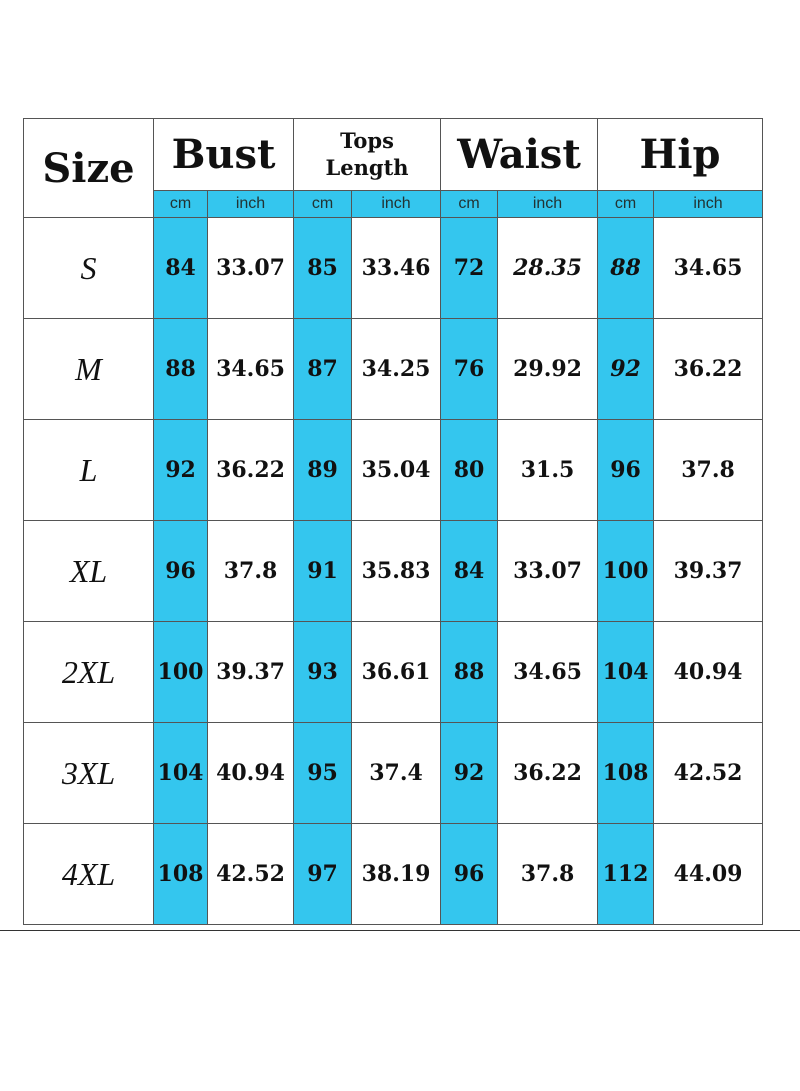 This screenshot has height=1091, width=800. I want to click on tops-length-line1: Tops, so click(367, 141).